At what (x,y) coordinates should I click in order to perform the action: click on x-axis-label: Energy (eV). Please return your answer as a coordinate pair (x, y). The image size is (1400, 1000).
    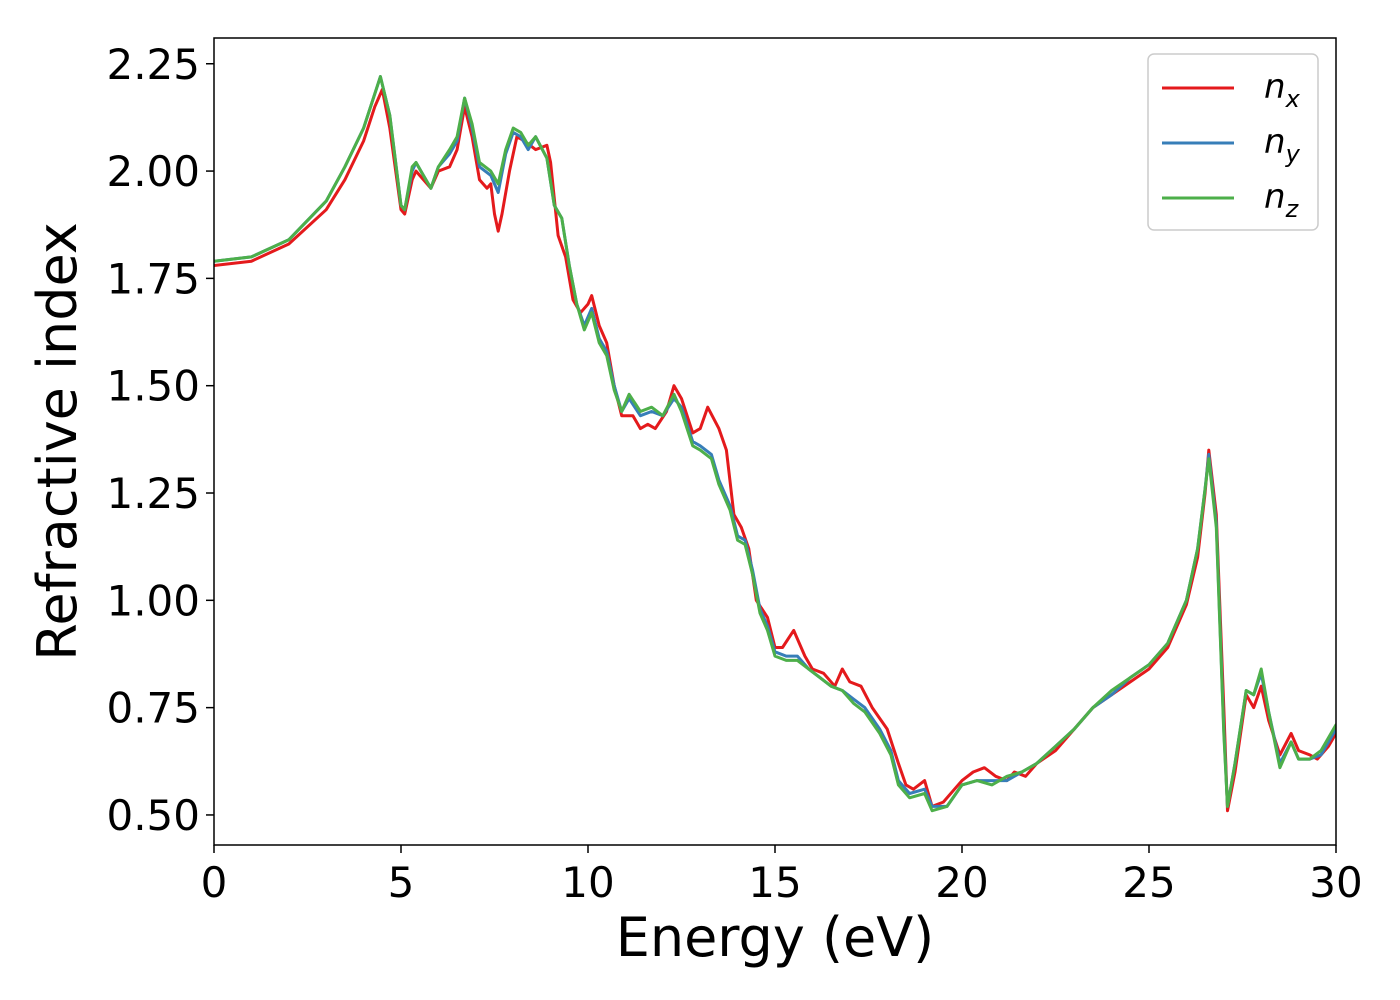
    Looking at the image, I should click on (775, 937).